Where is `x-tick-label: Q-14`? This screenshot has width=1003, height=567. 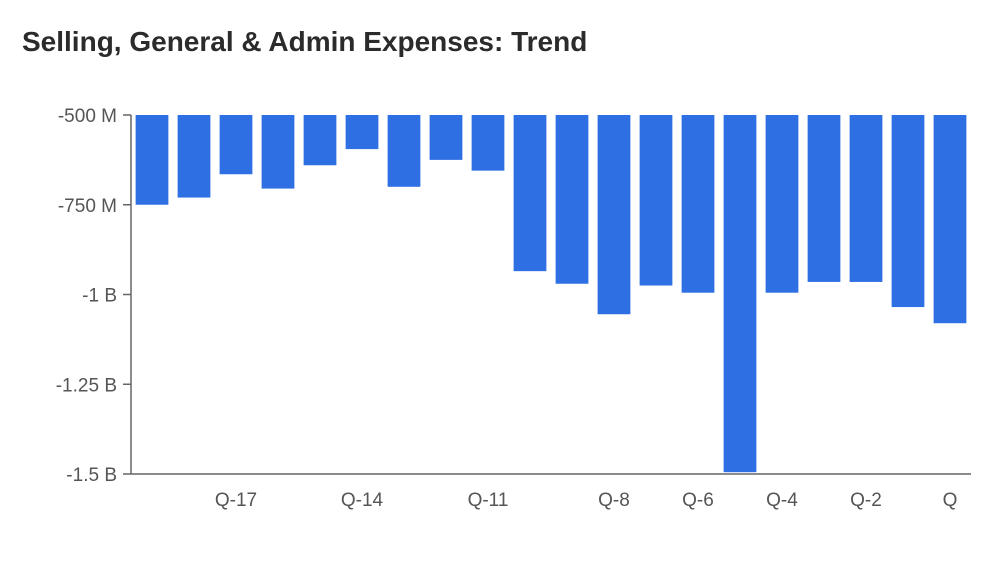
x-tick-label: Q-14 is located at coordinates (362, 500).